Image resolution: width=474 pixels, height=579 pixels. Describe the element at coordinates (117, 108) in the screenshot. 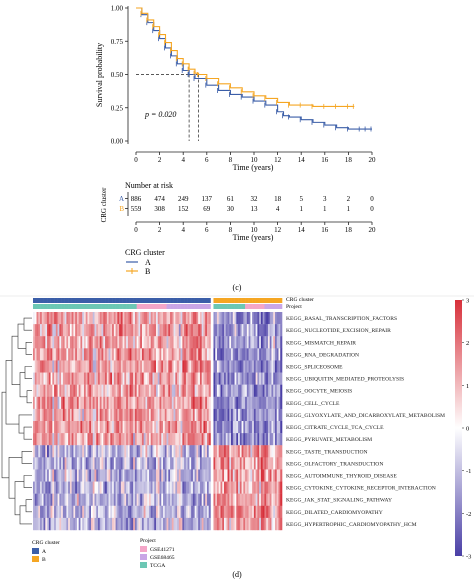

I see `km-y-tick-label: 0.25` at that location.